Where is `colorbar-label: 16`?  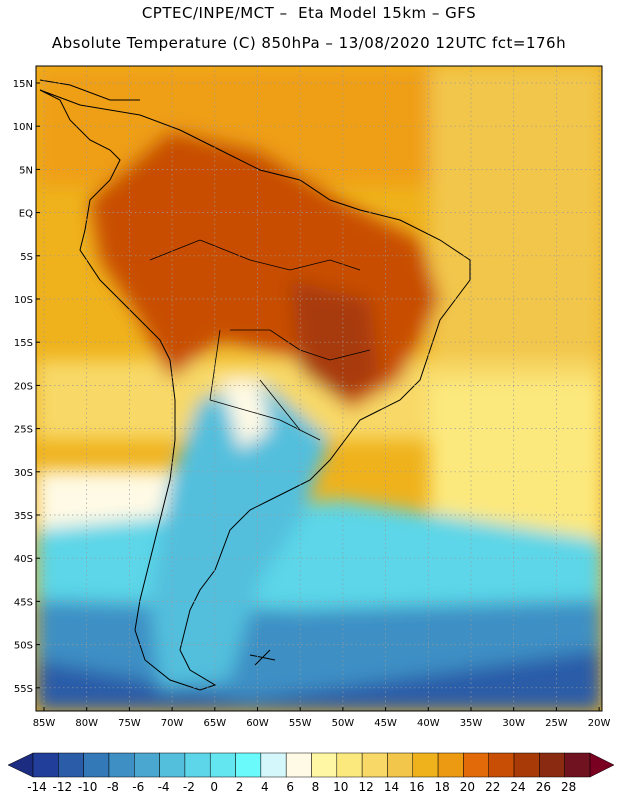 colorbar-label: 16 is located at coordinates (417, 787).